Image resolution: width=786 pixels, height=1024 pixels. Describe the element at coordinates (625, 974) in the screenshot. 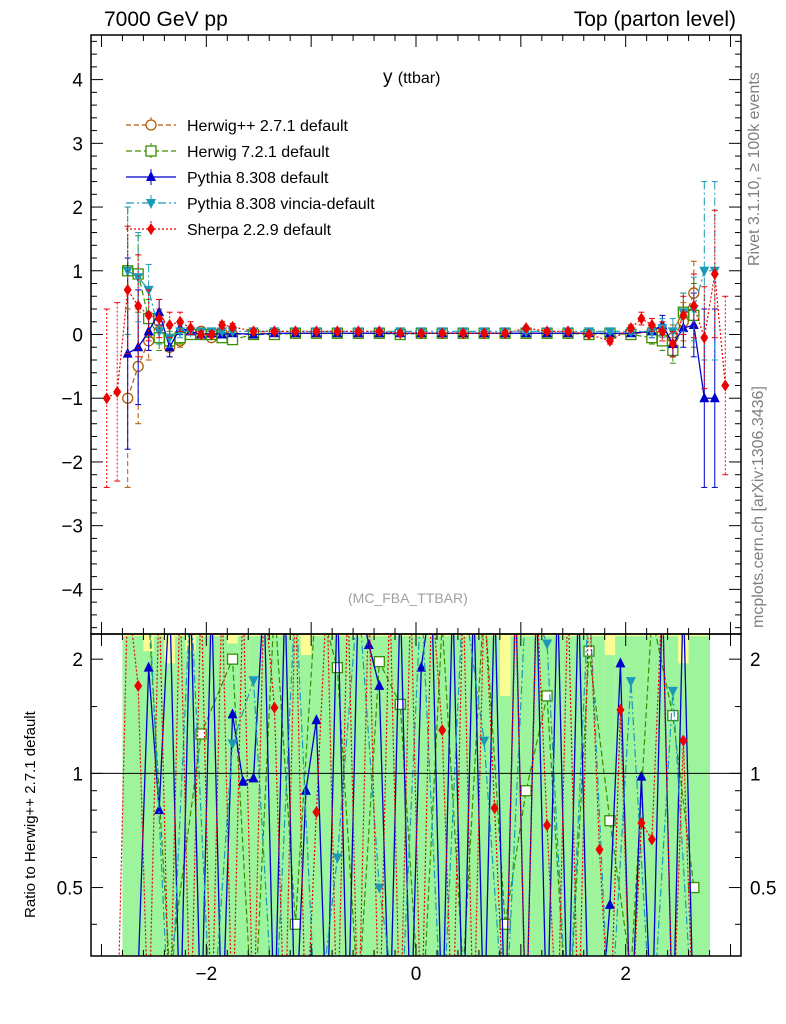

I see `x-tick-label: 2` at that location.